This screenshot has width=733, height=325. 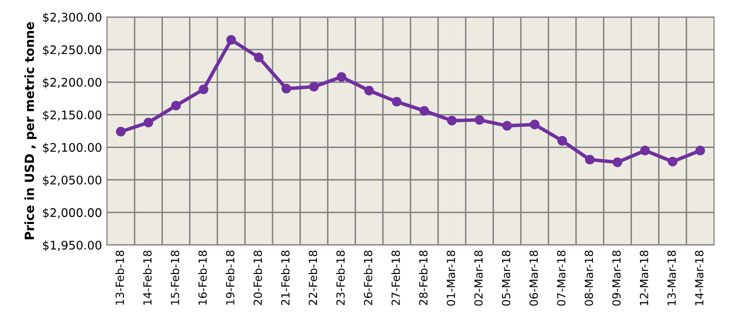 I want to click on x-tick-label: 22-Feb-18, so click(x=313, y=278).